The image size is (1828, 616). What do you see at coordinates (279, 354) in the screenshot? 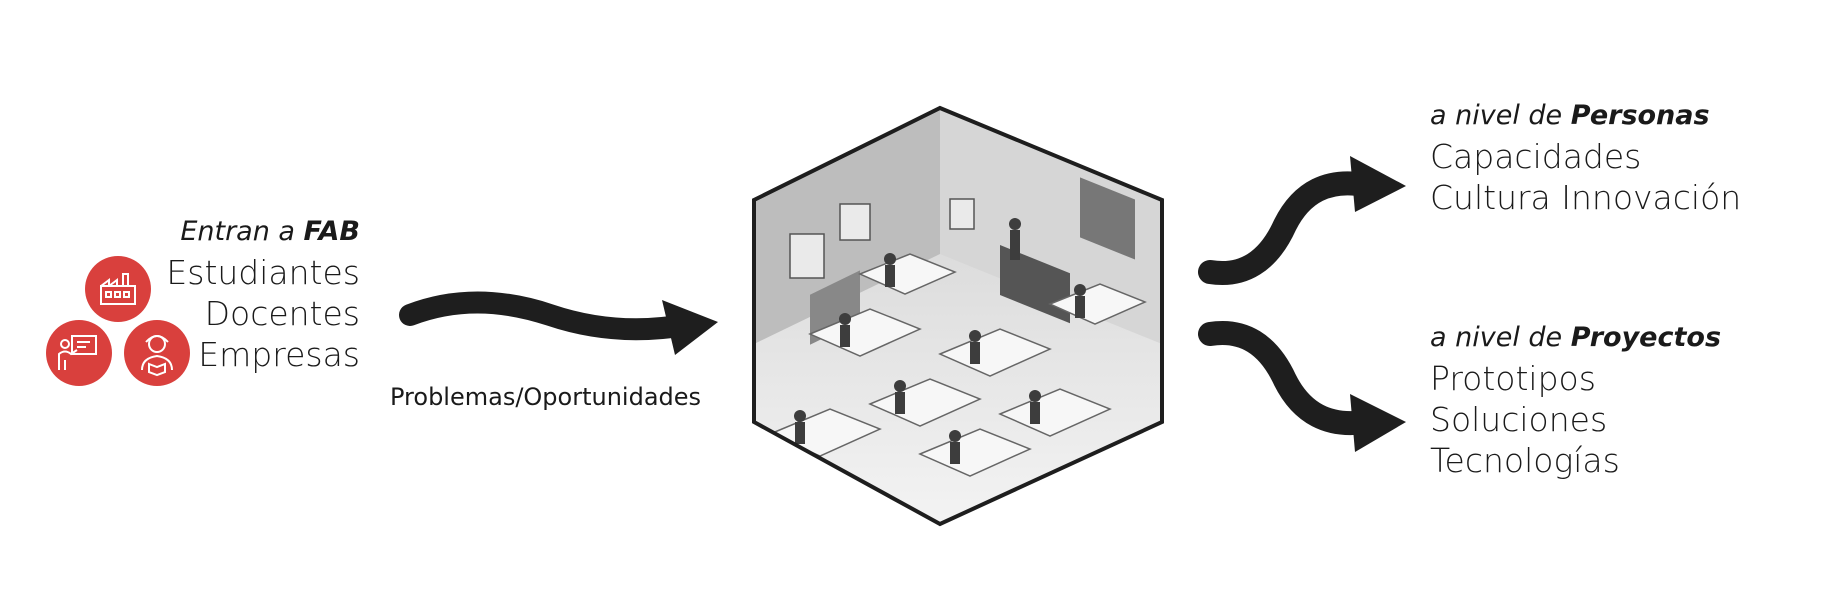
I see `input-item-empresas: Empresas` at bounding box center [279, 354].